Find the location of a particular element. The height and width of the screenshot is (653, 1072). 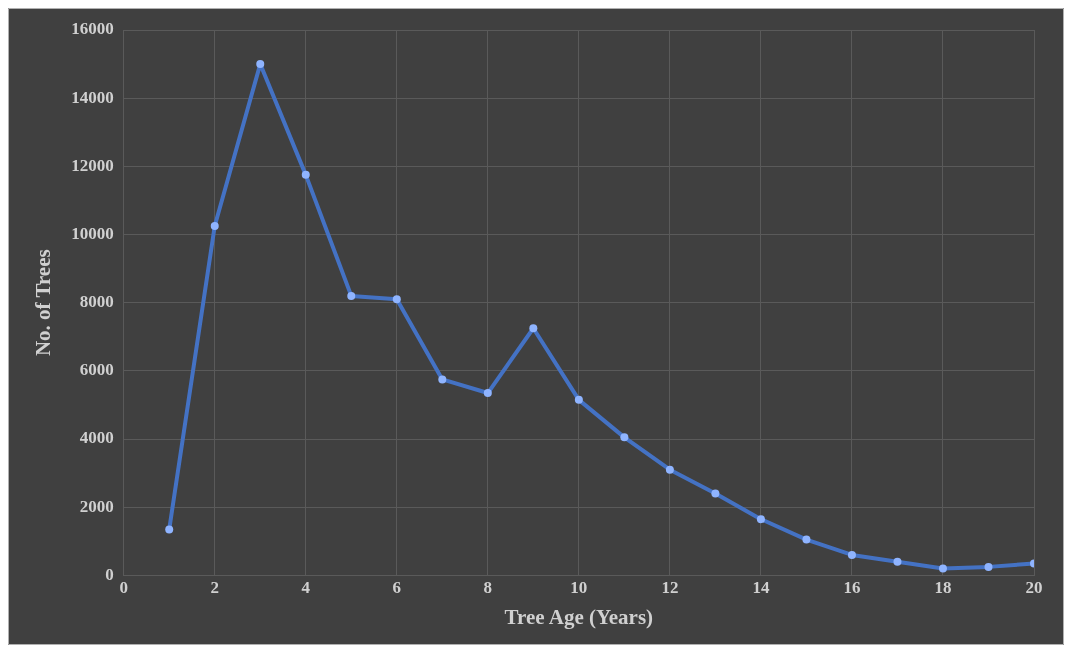

y-tick-label: 14000 is located at coordinates (92, 97).